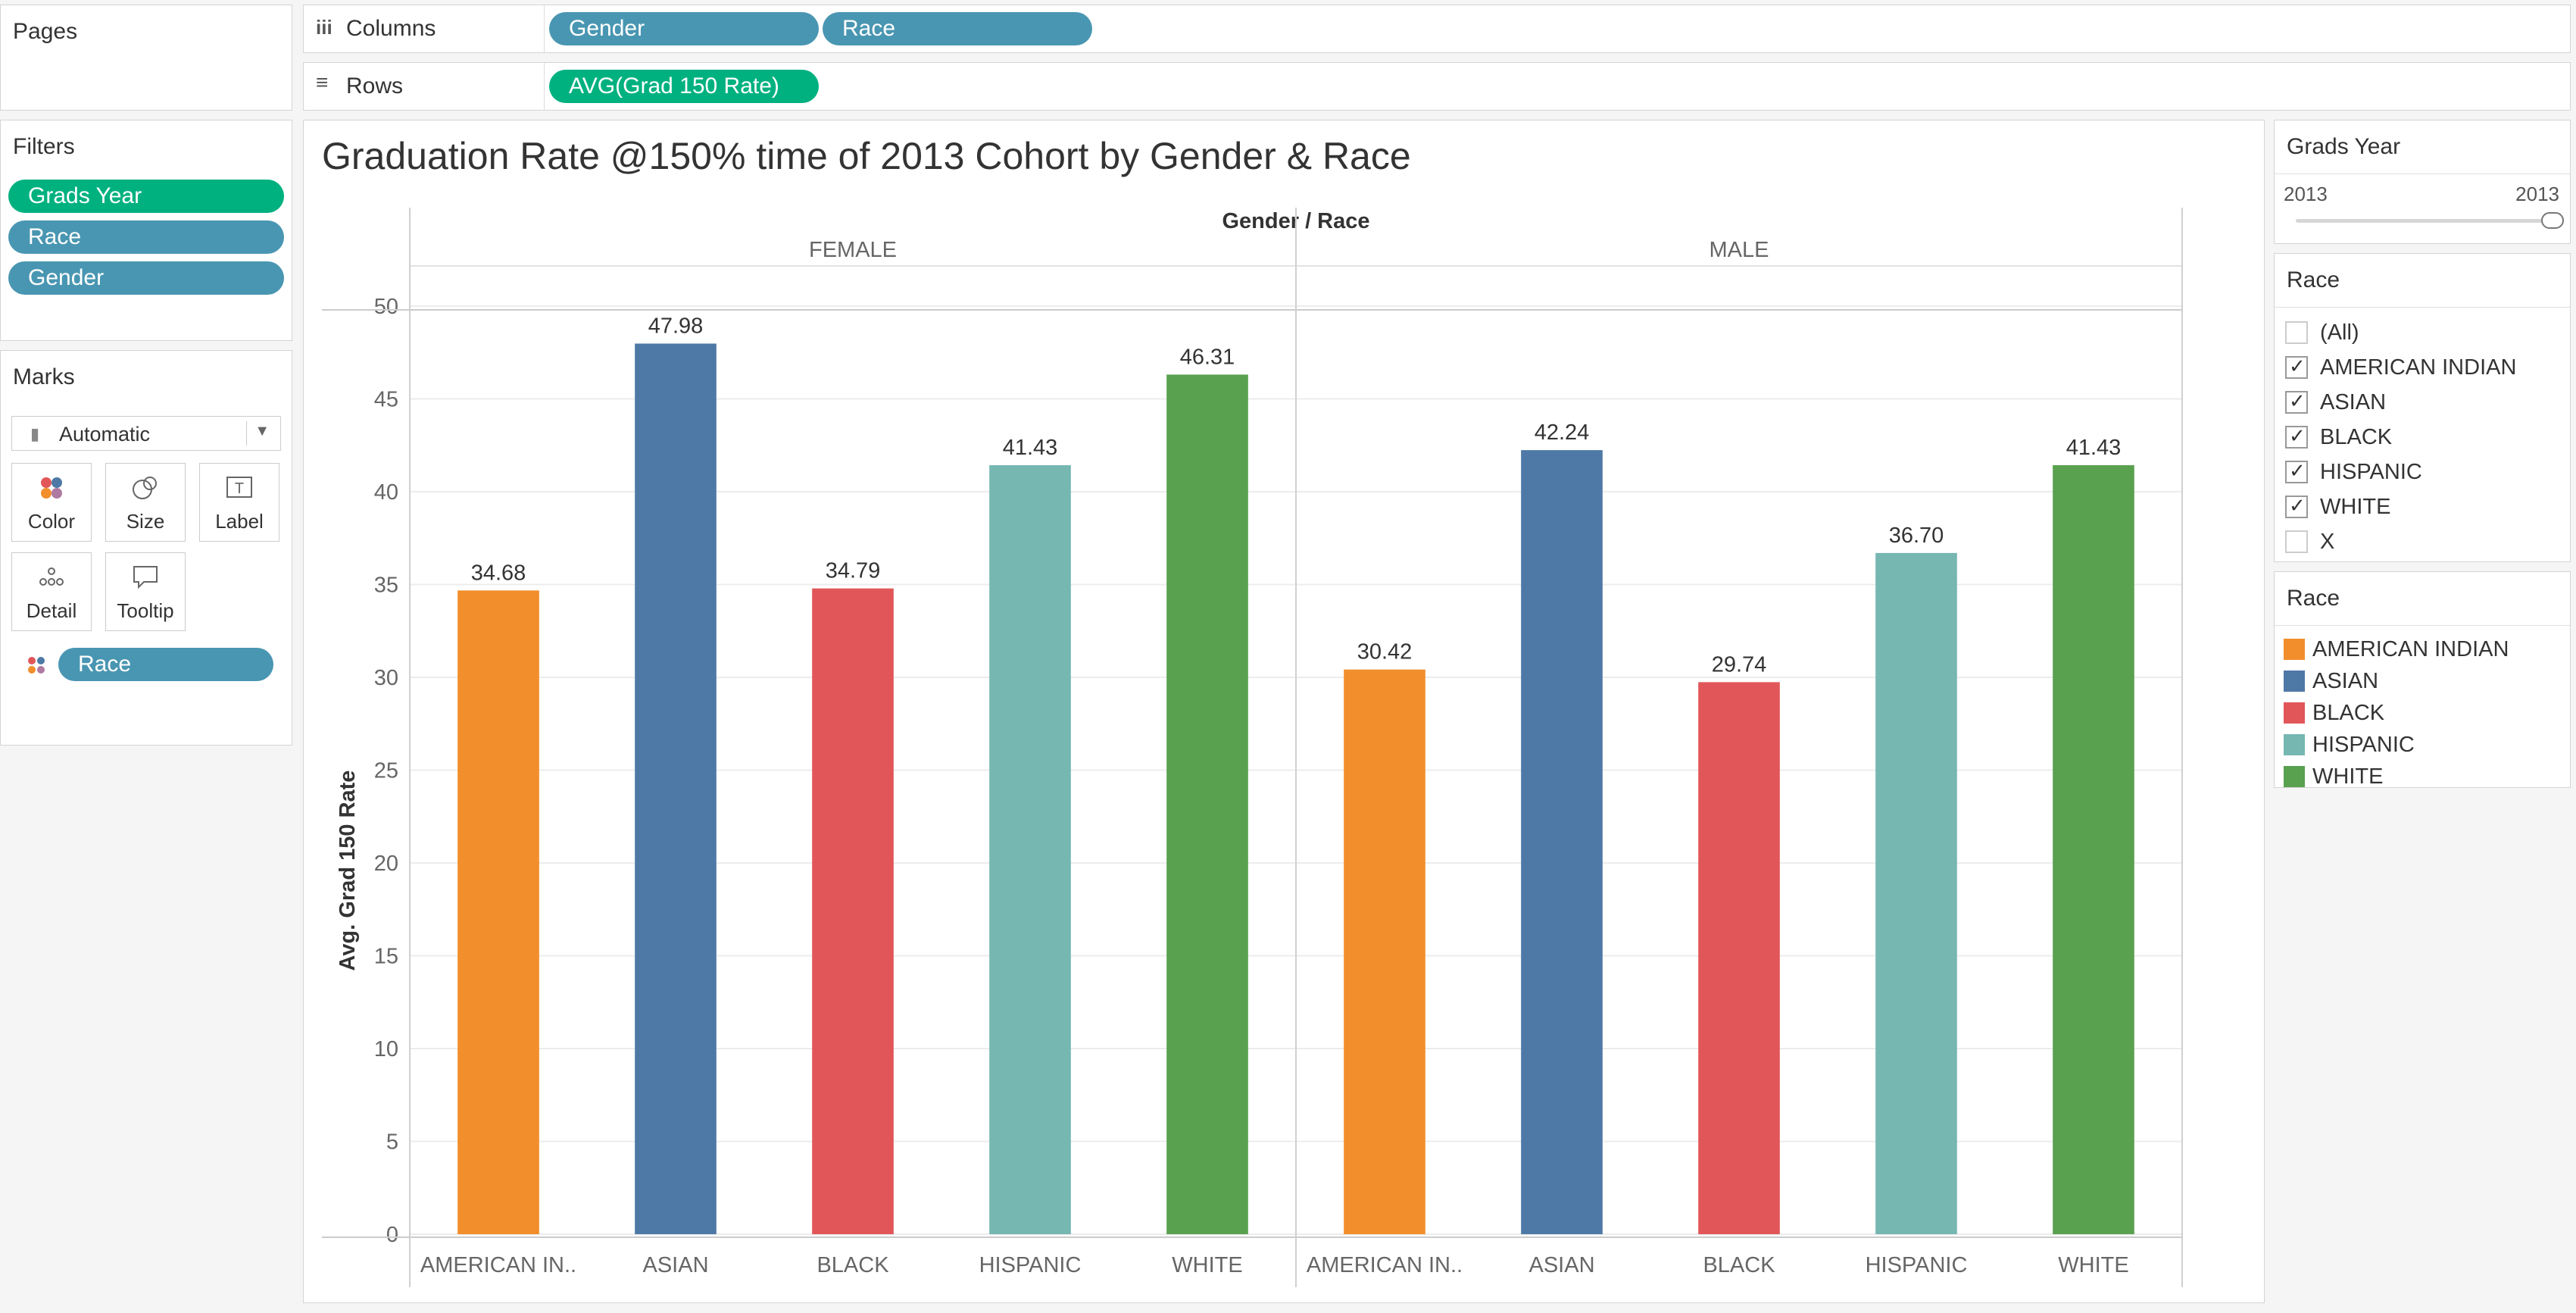 The height and width of the screenshot is (1313, 2576). Describe the element at coordinates (240, 521) in the screenshot. I see `label-button-label: Label` at that location.